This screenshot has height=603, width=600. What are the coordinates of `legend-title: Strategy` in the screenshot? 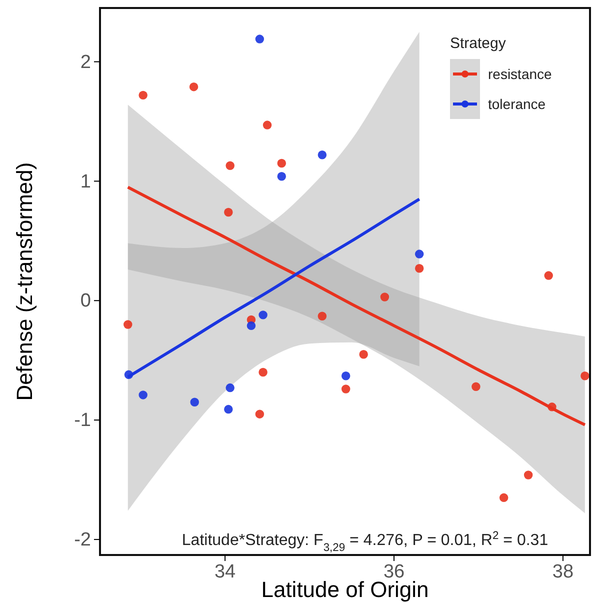 It's located at (478, 43).